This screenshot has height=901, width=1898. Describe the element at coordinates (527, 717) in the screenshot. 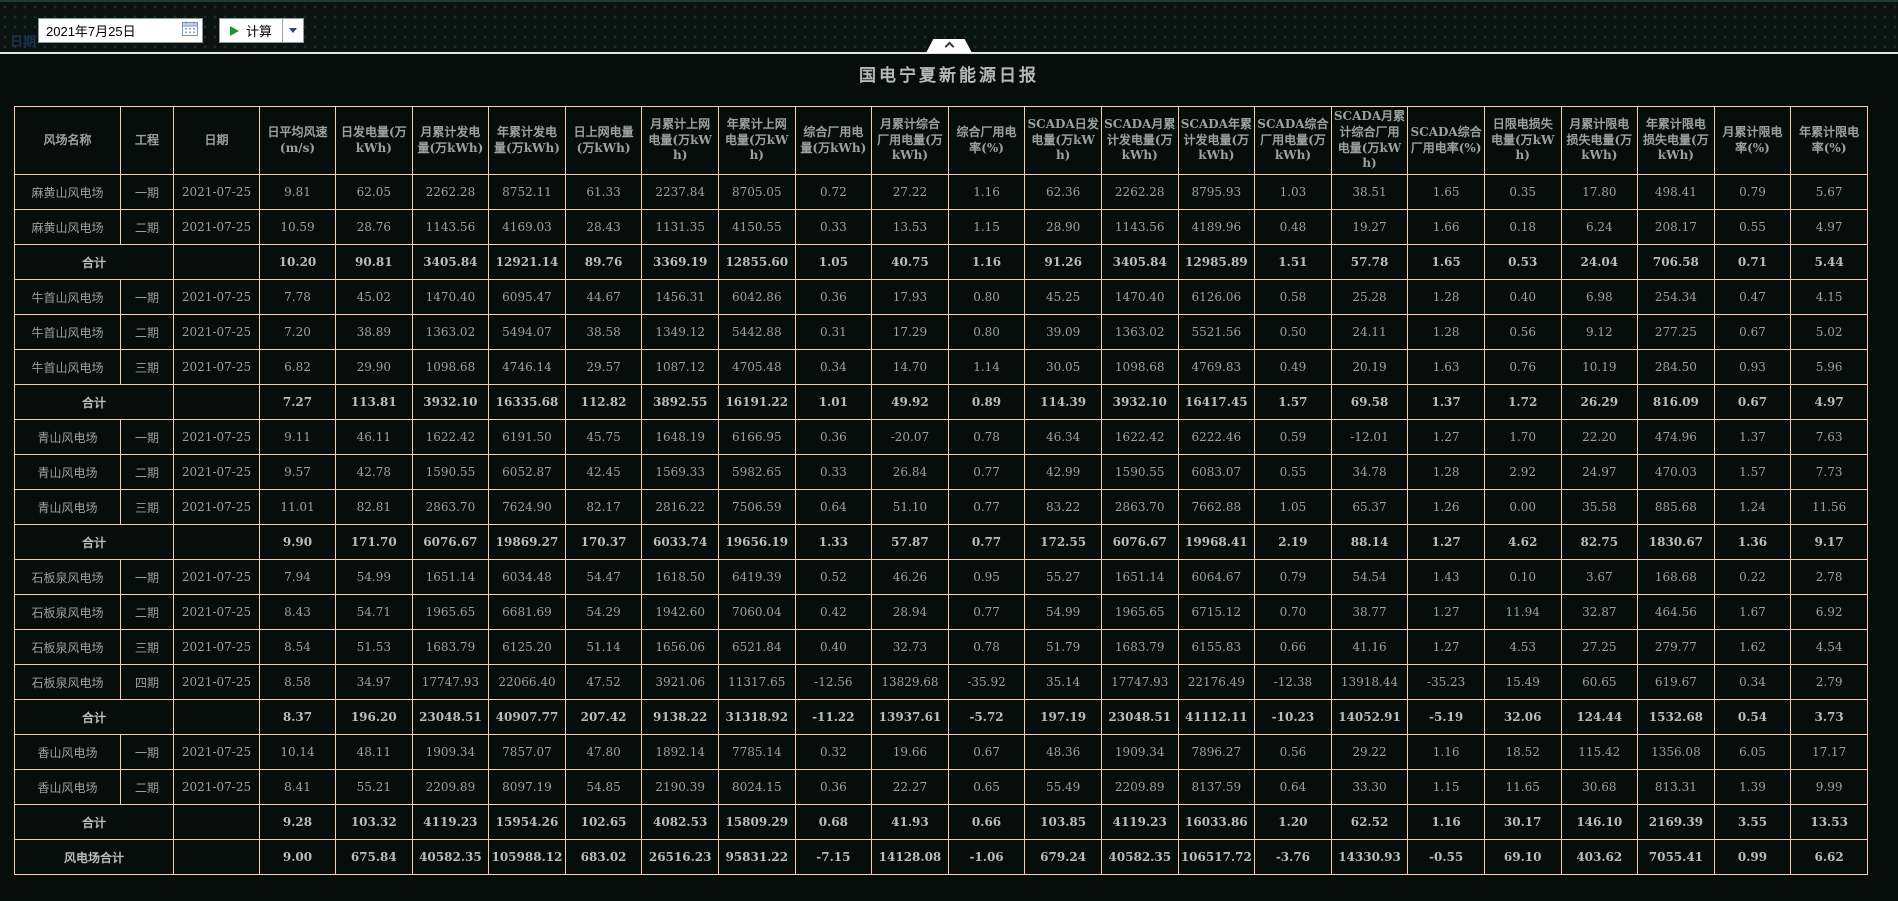

I see `table-cell: 40907.77` at that location.